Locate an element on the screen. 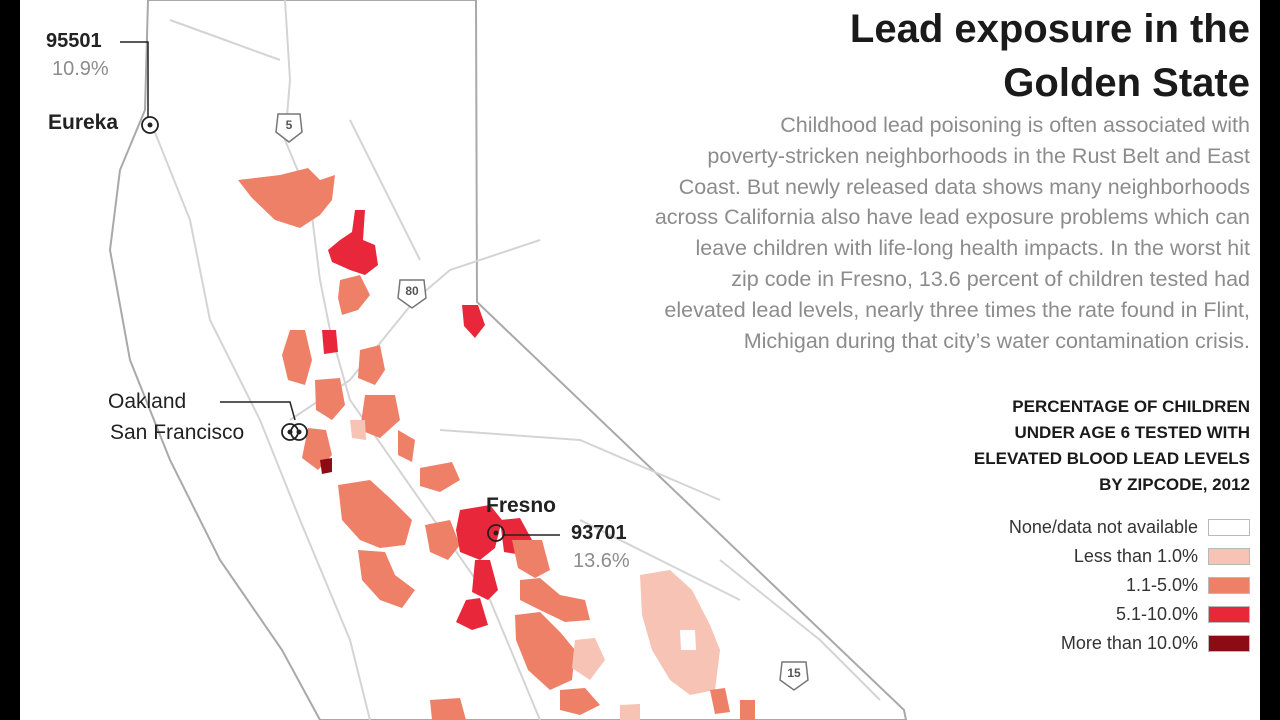 The height and width of the screenshot is (720, 1280). legend-title-line: BY ZIPCODE, 2012 is located at coordinates (1174, 484).